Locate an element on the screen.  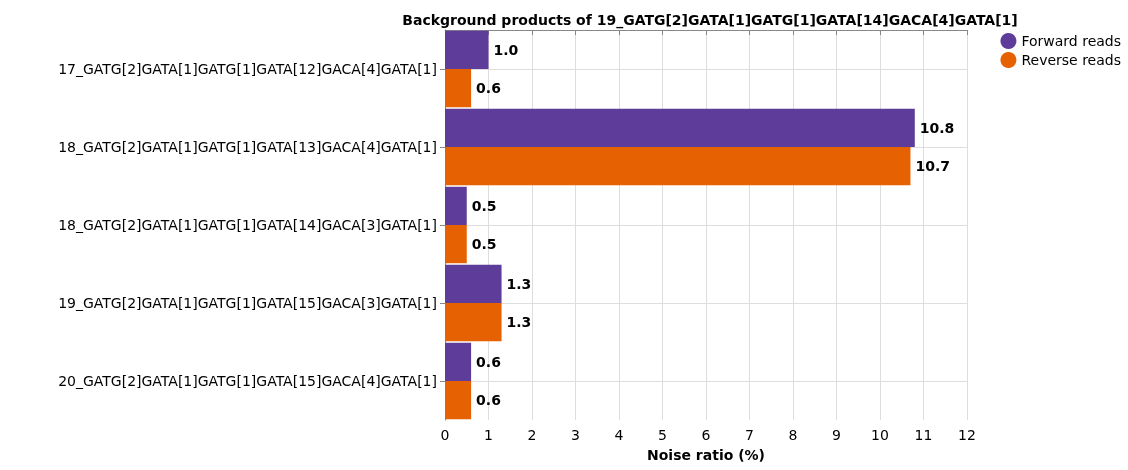
x-tick-label: 9 is located at coordinates (836, 435).